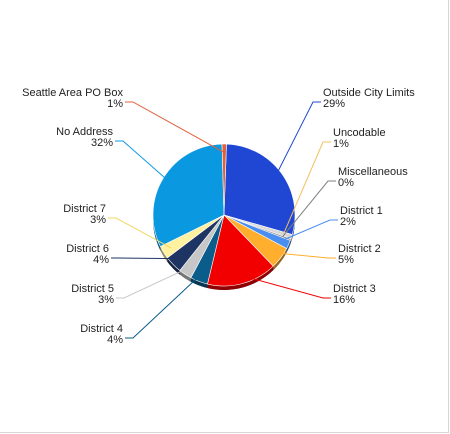  I want to click on slice-label-name: Uncodable, so click(359, 133).